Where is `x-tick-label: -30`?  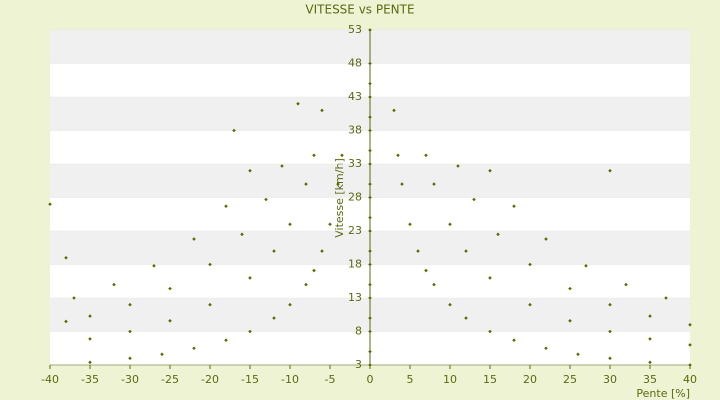 x-tick-label: -30 is located at coordinates (130, 379).